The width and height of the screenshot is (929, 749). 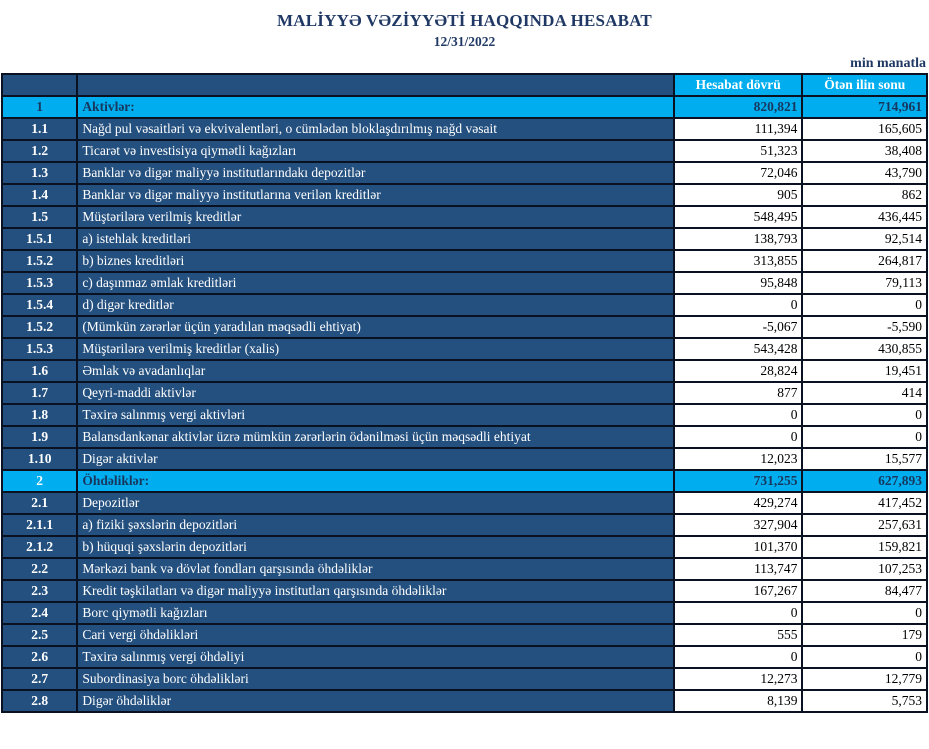 I want to click on row-number-cell: 2.4, so click(x=39, y=613).